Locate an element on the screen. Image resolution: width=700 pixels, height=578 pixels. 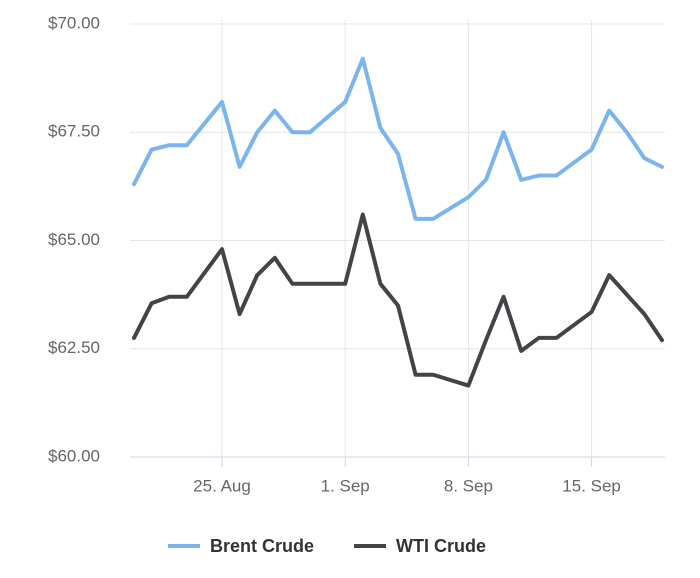
legend-item: Brent Crude is located at coordinates (241, 546).